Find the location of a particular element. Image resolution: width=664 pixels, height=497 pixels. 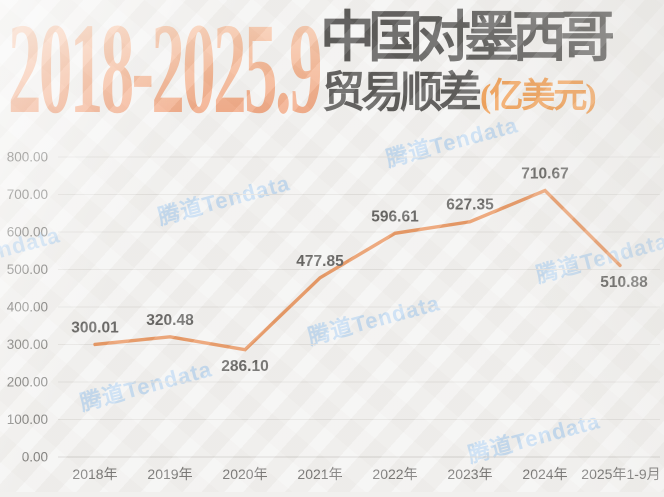

x-axis-label: 2021年 is located at coordinates (319, 474).